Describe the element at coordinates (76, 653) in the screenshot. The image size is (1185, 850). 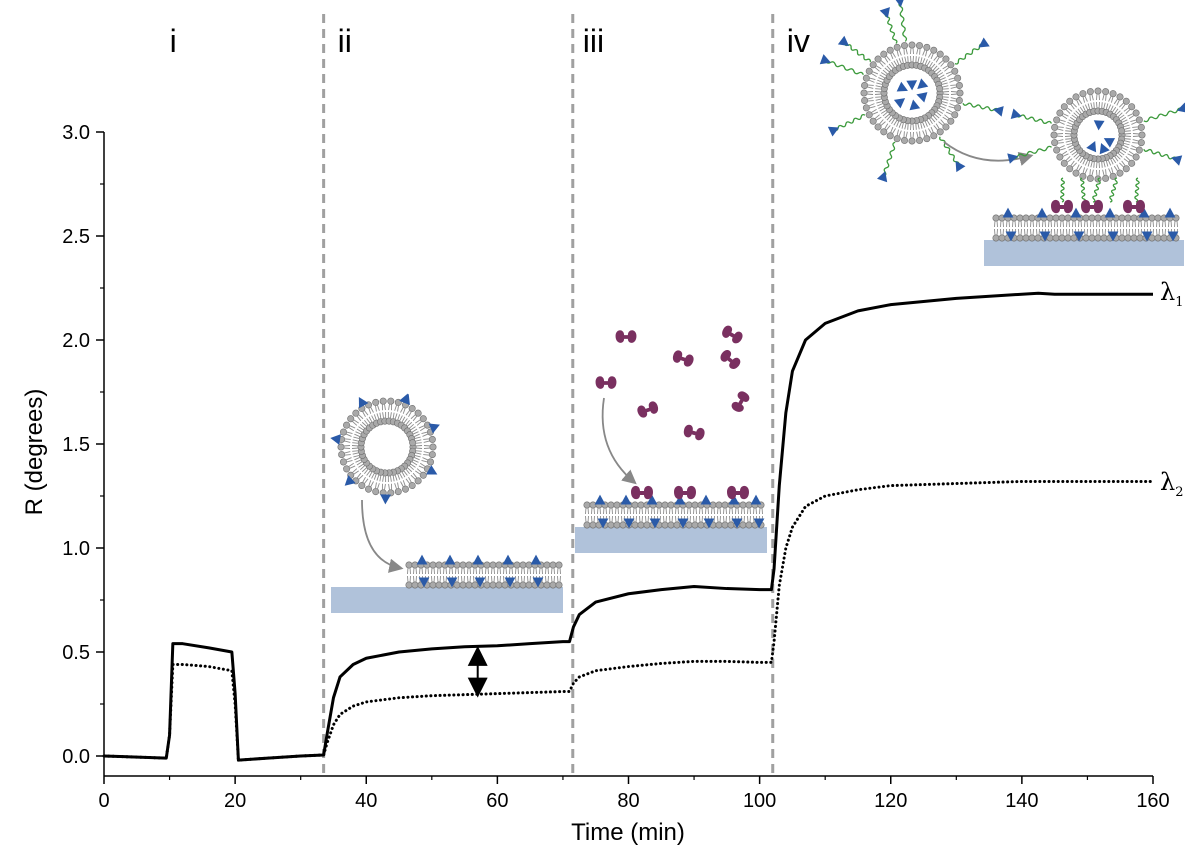
I see `y-tick-label: 0.5` at that location.